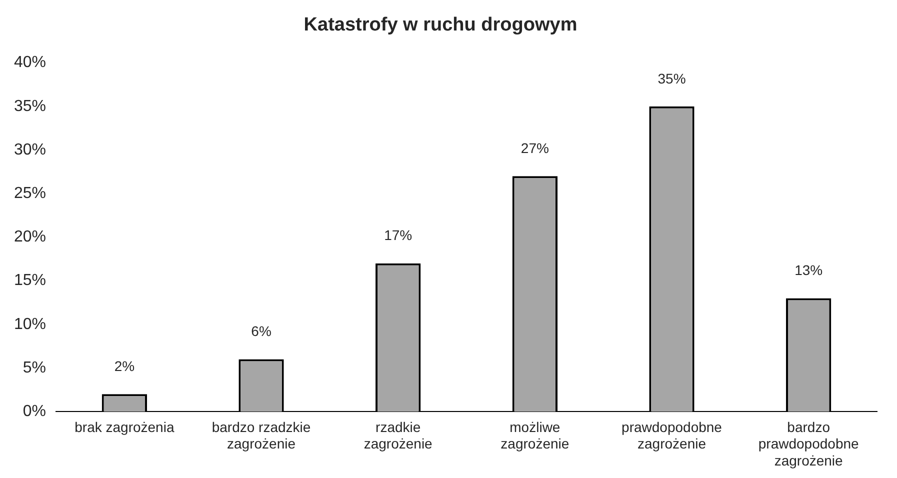 Image resolution: width=897 pixels, height=478 pixels. Describe the element at coordinates (672, 435) in the screenshot. I see `x-tick-label: prawdopodobne zagrożenie` at that location.